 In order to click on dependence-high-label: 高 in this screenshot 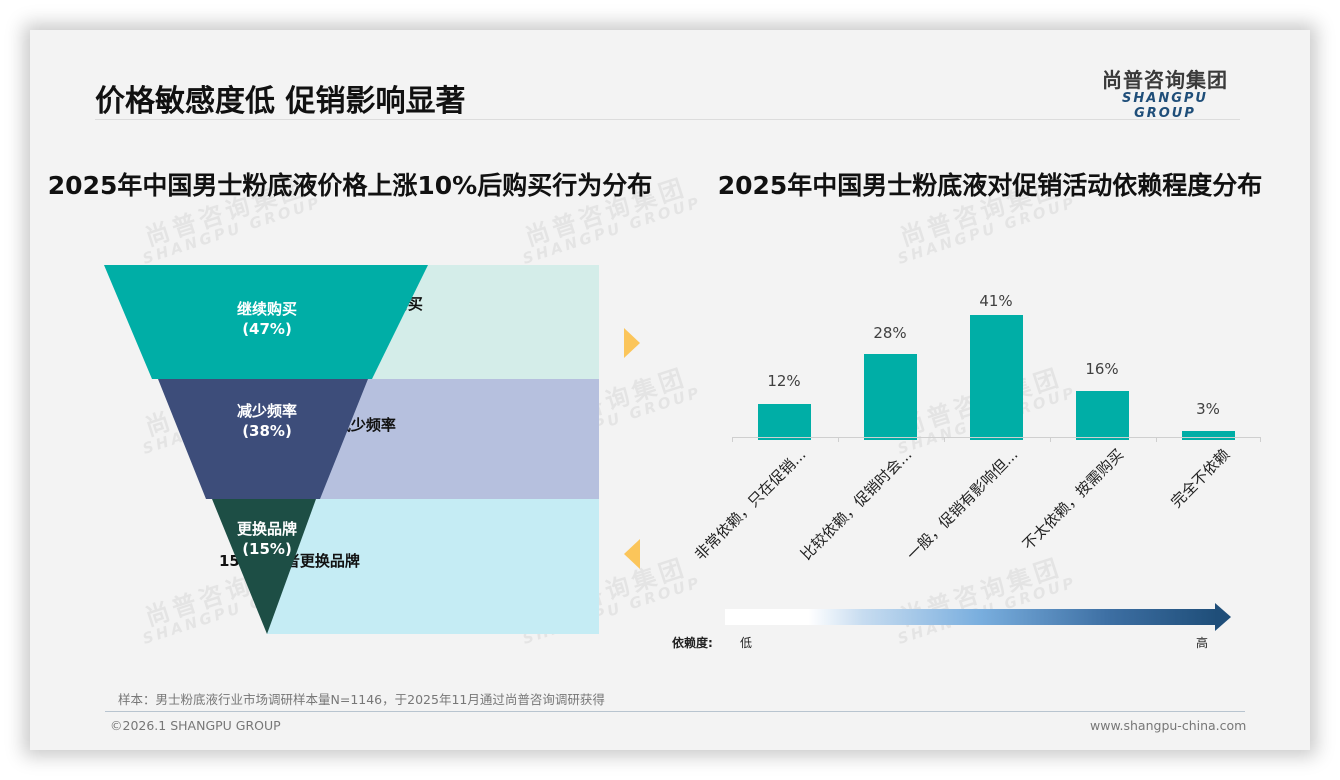, I will do `click(1202, 643)`.